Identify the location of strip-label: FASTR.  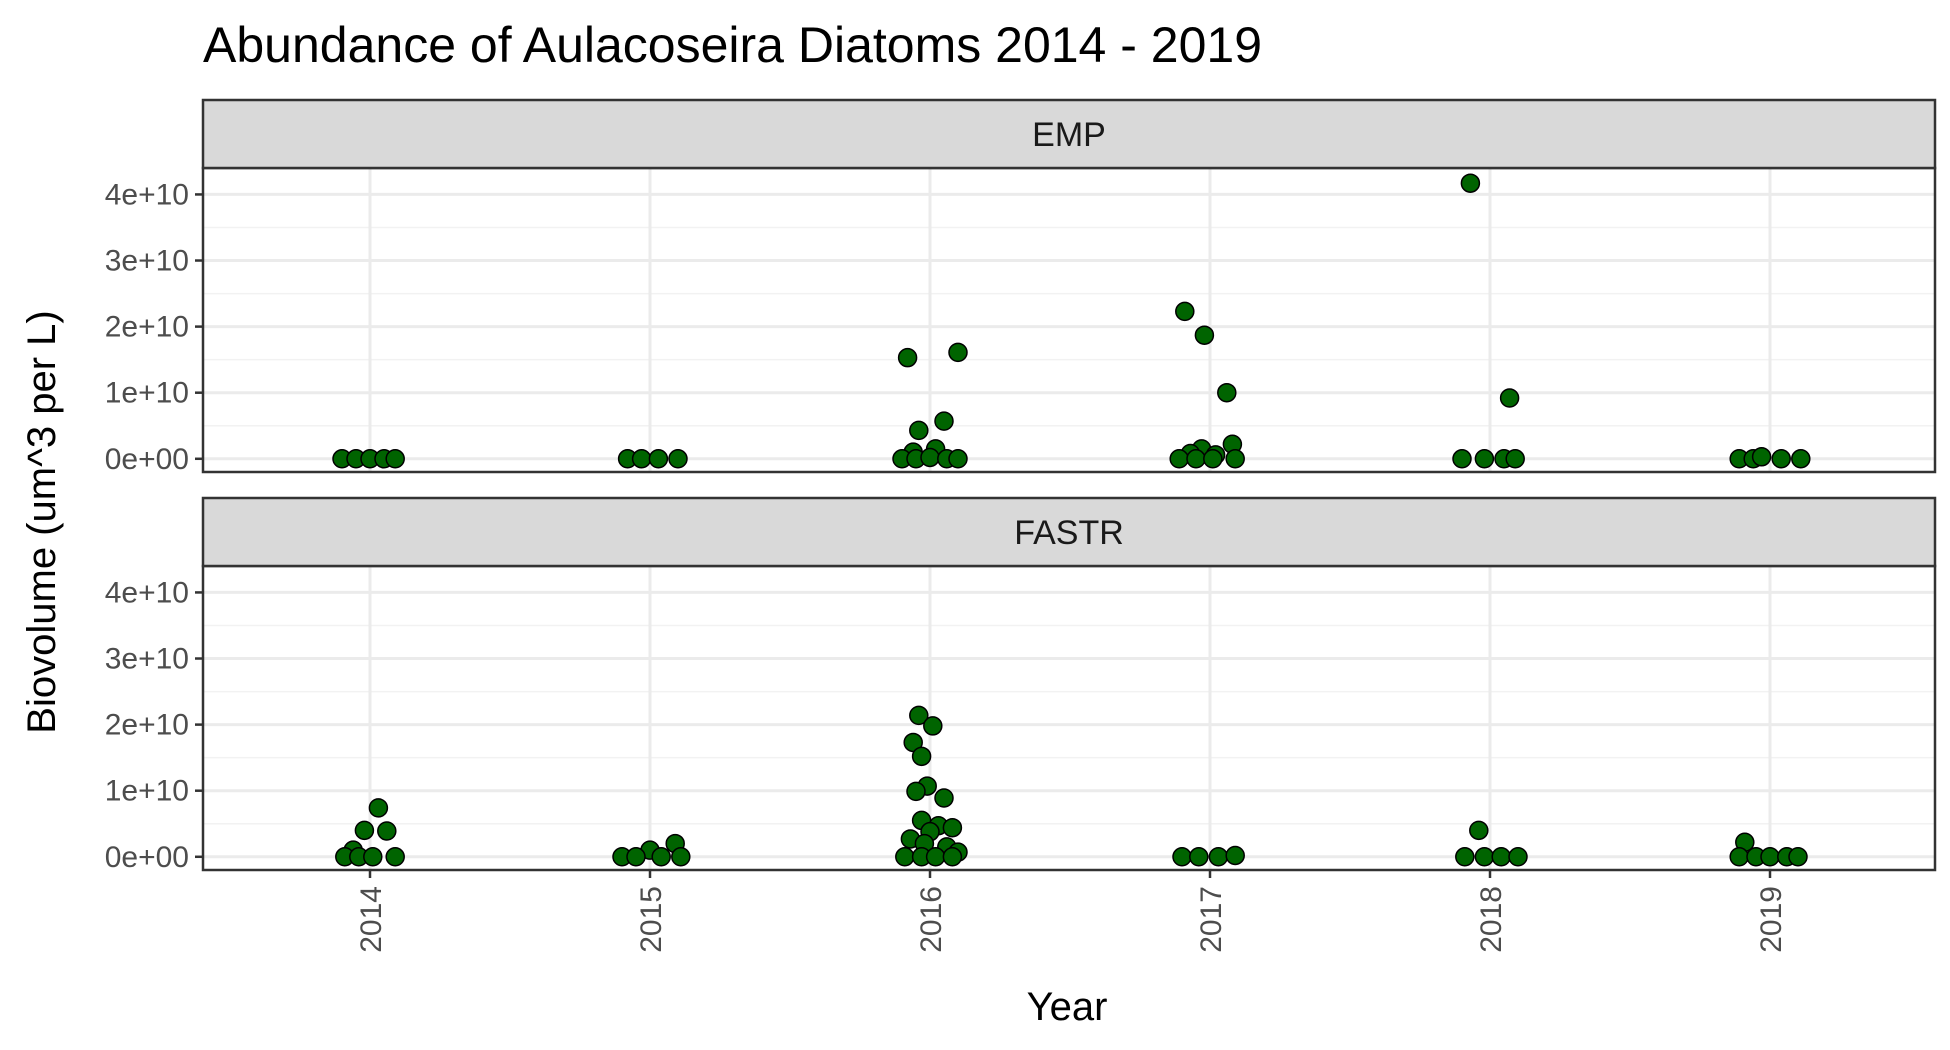
(1069, 533).